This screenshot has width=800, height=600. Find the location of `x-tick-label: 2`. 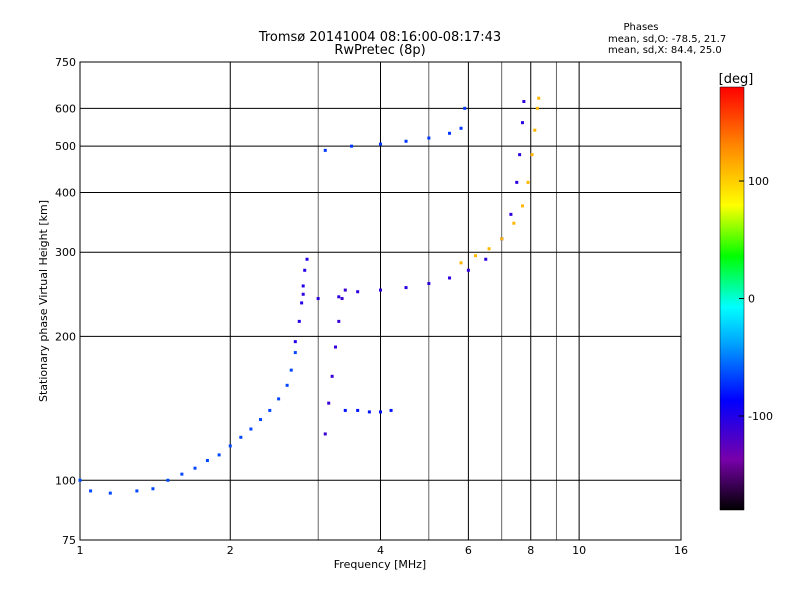

x-tick-label: 2 is located at coordinates (230, 550).